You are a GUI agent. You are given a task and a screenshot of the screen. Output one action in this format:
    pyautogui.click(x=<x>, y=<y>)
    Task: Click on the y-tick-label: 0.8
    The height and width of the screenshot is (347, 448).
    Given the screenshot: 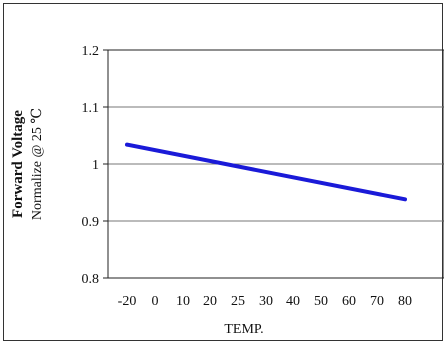 What is the action you would take?
    pyautogui.click(x=91, y=279)
    